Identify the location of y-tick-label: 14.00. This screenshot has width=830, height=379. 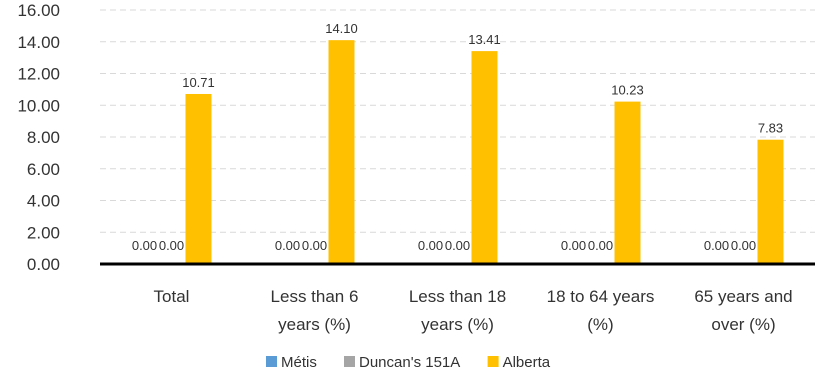
(38, 42).